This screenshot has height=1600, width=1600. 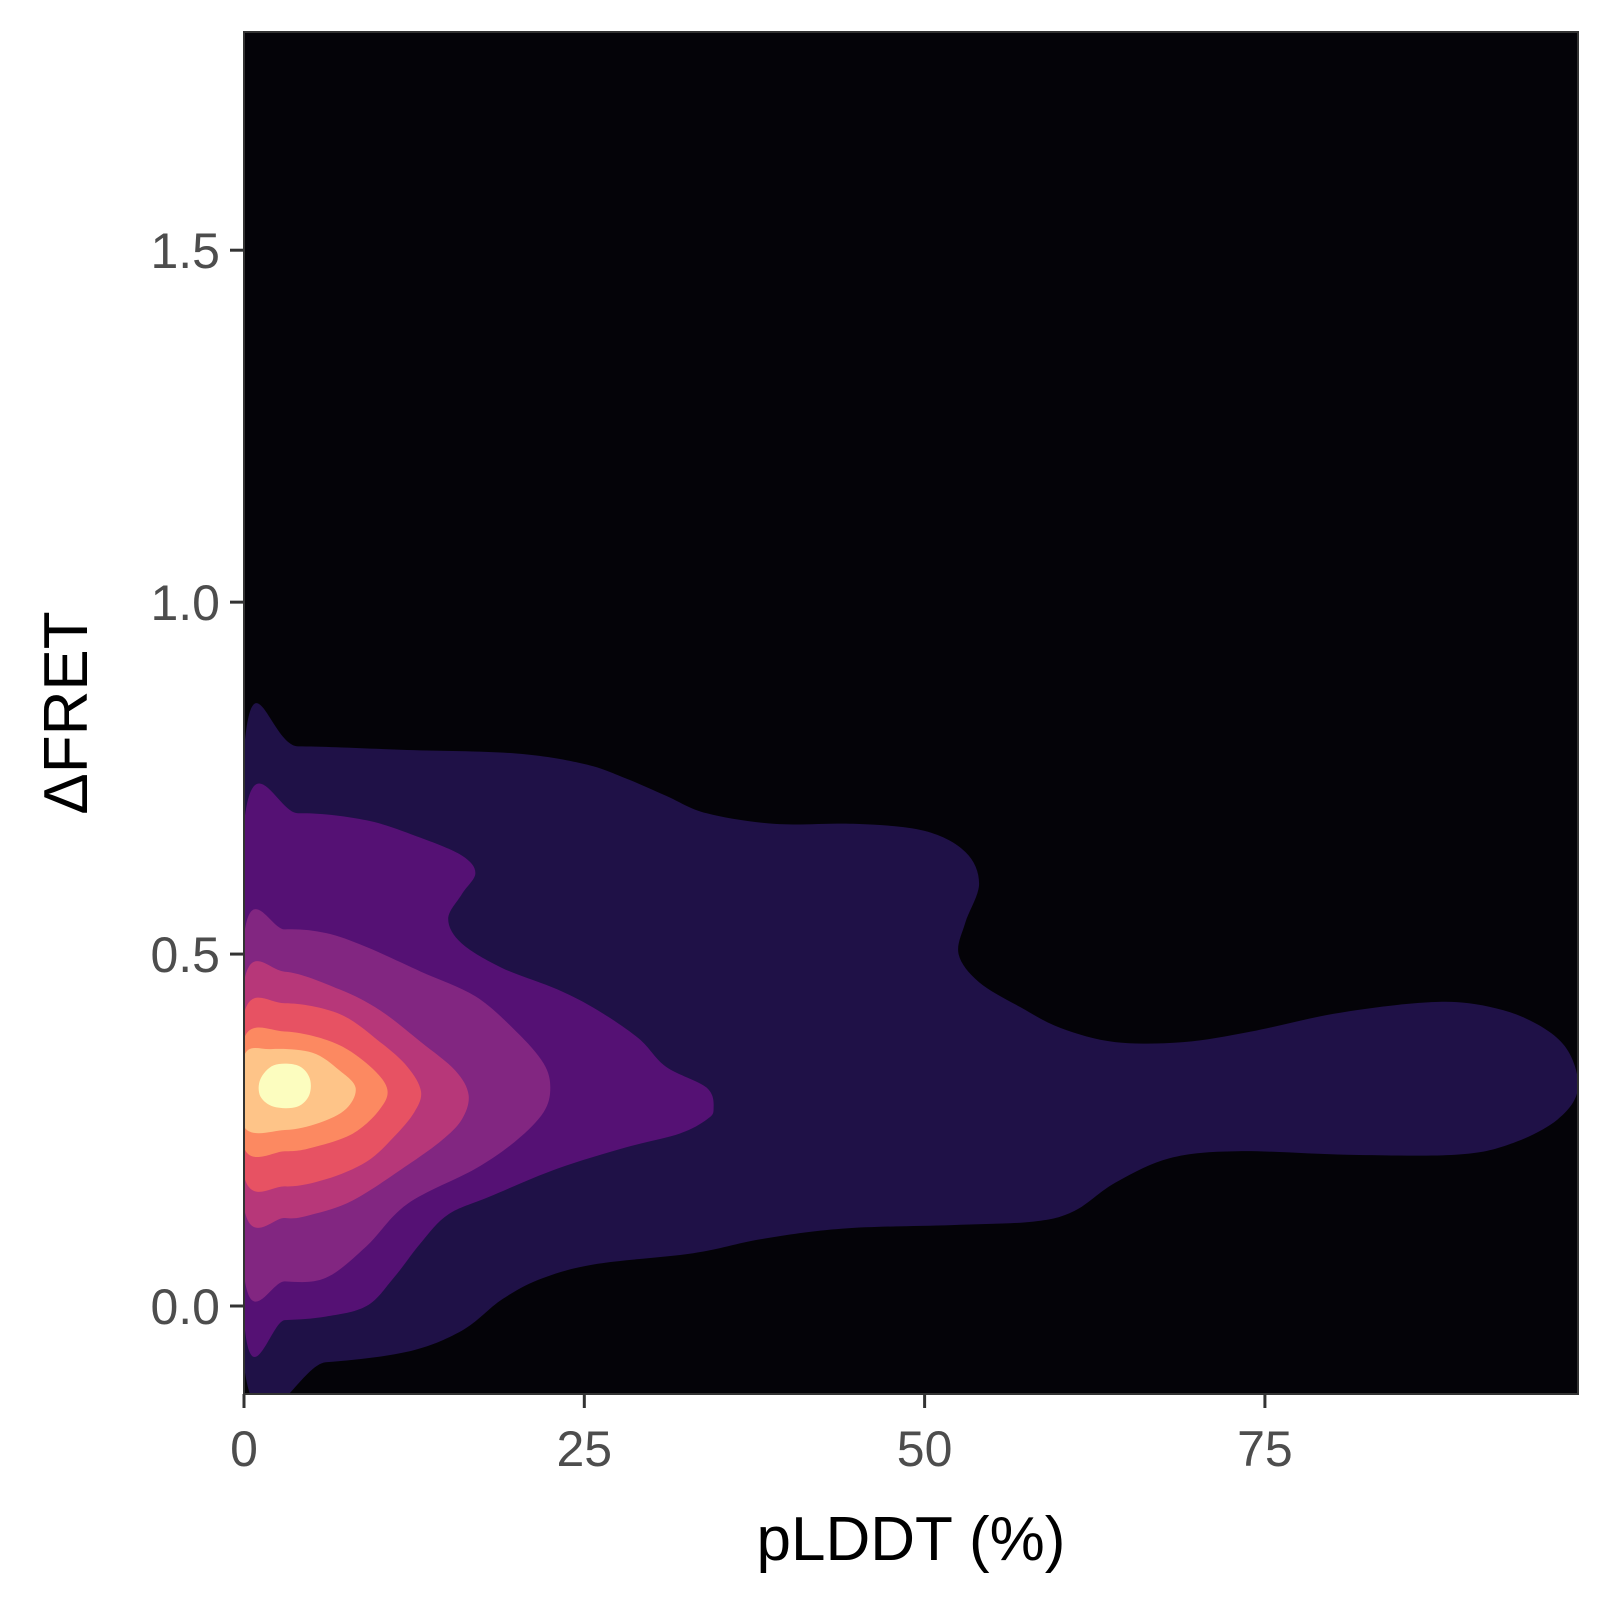 I want to click on x-axis-title: pLDDT (%), so click(x=911, y=1539).